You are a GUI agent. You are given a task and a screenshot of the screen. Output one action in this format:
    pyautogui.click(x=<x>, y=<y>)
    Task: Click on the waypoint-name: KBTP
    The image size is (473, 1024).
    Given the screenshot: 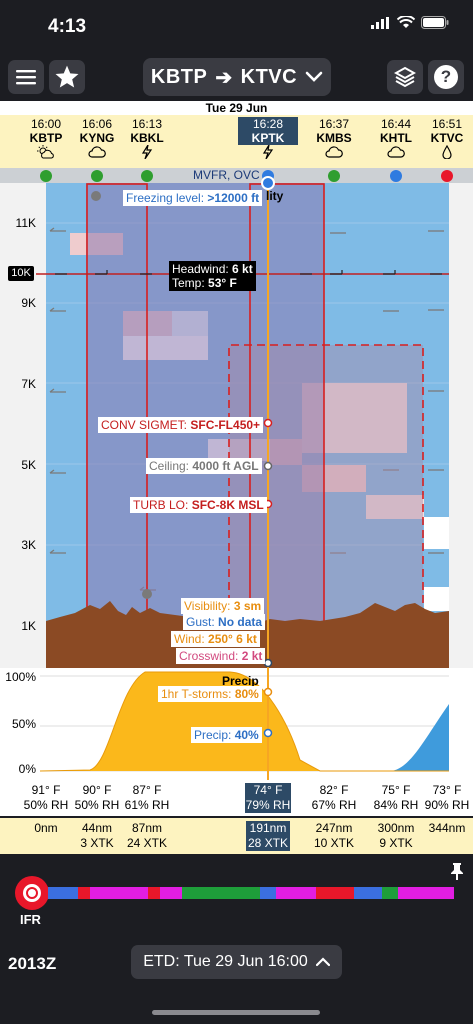 What is the action you would take?
    pyautogui.click(x=46, y=138)
    